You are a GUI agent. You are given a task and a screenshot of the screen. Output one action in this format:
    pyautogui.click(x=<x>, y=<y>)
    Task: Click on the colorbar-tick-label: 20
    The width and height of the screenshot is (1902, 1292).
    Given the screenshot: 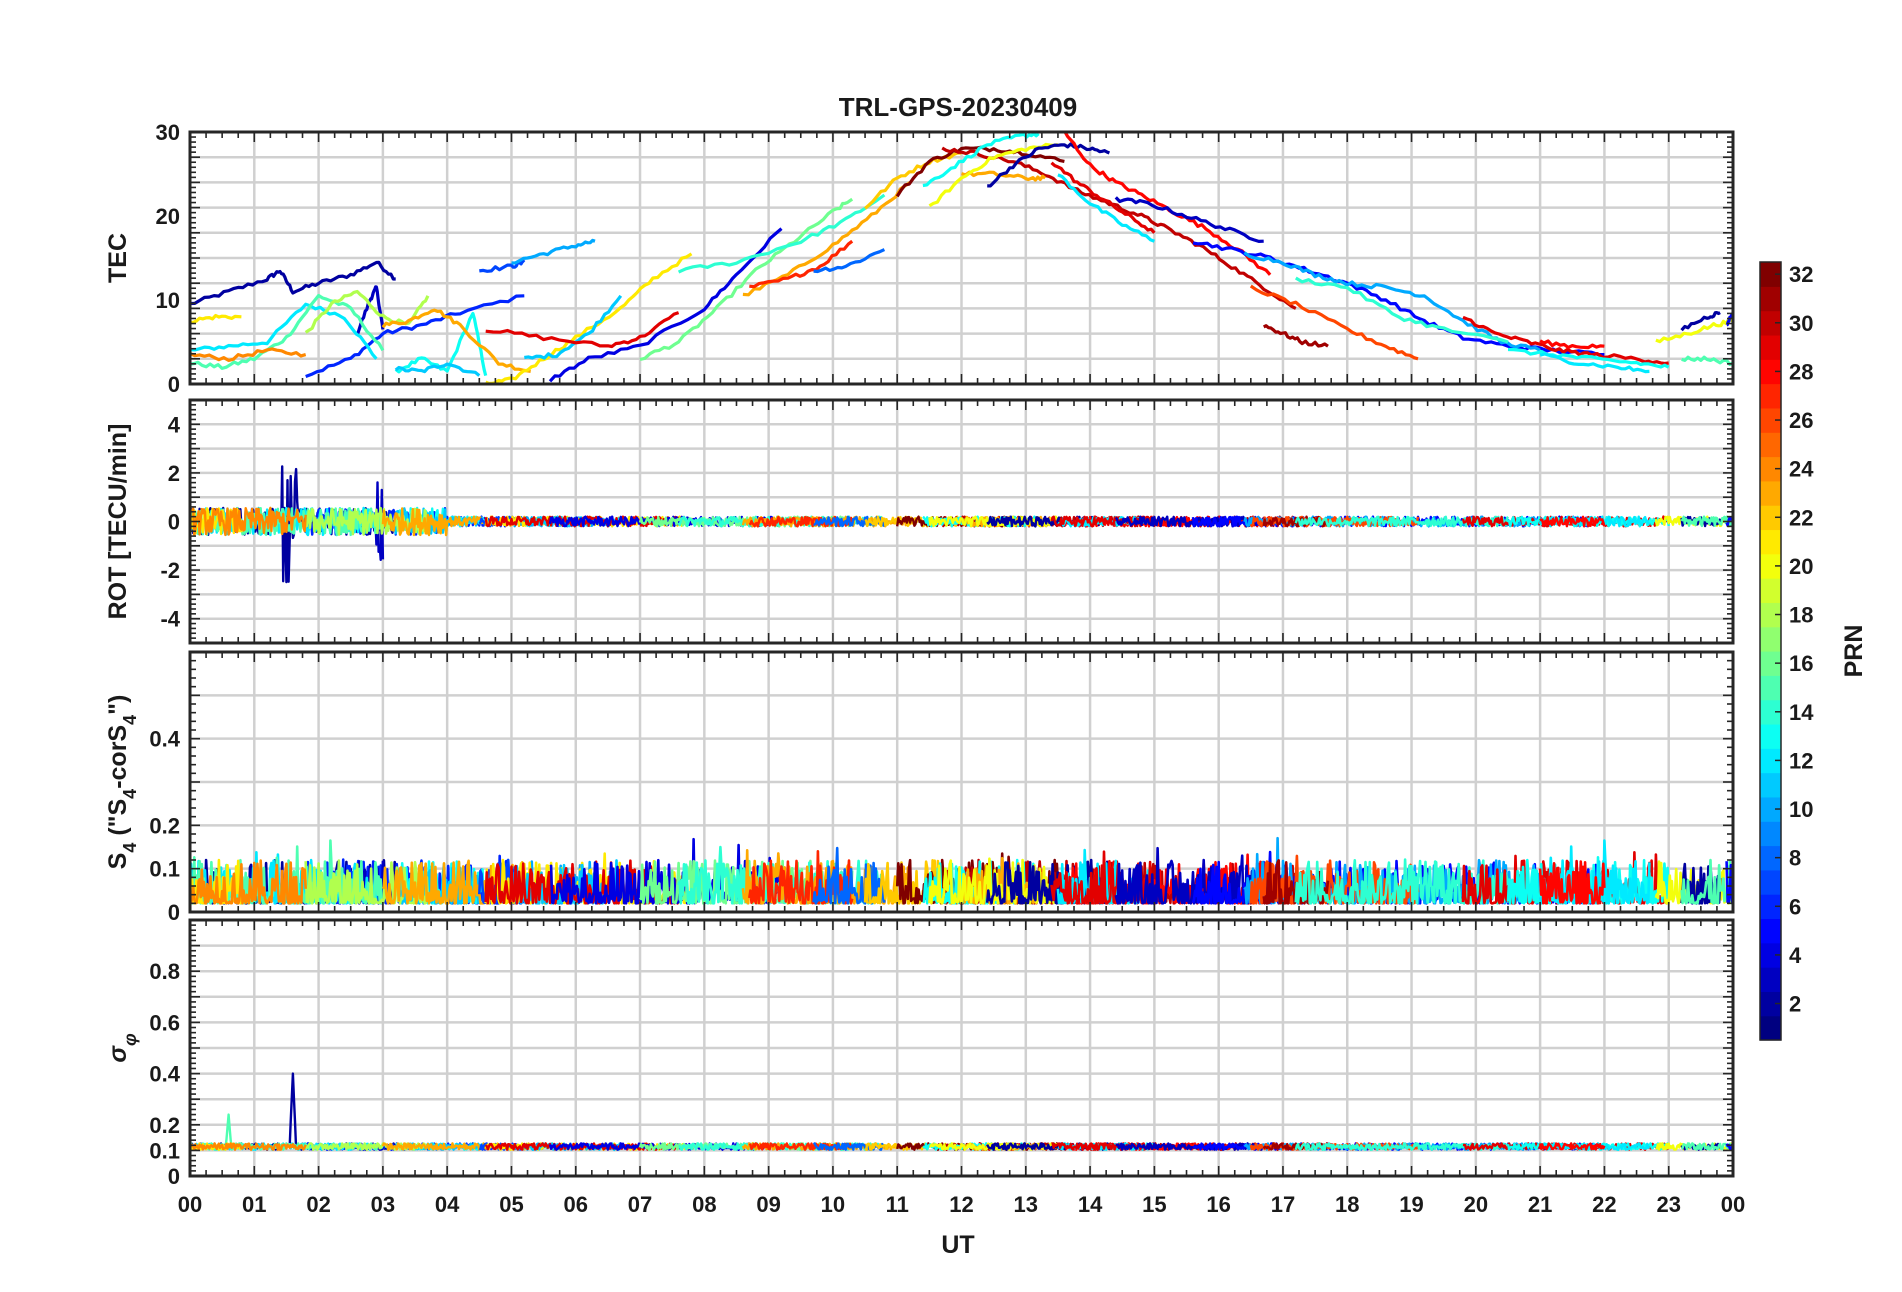 What is the action you would take?
    pyautogui.click(x=1801, y=566)
    